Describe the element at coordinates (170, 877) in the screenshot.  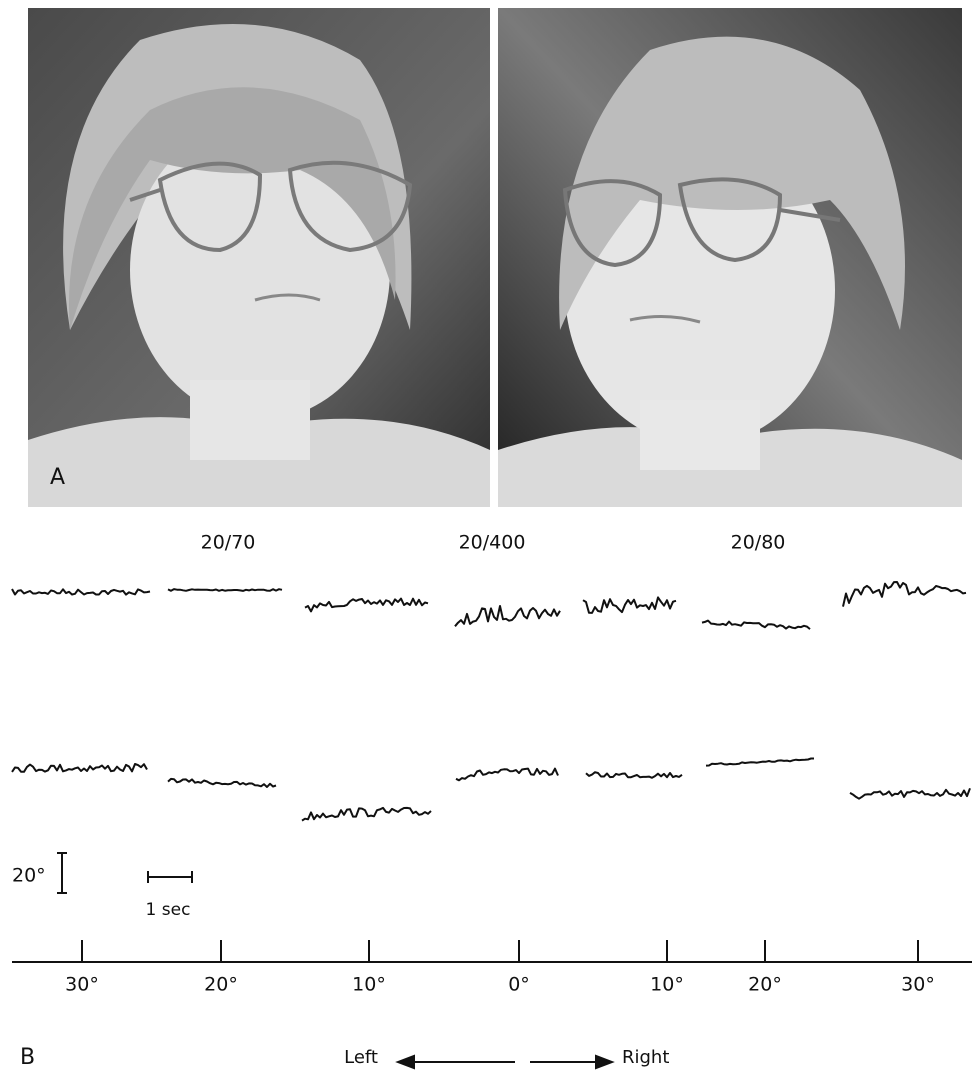
I see `time-scale-bar` at that location.